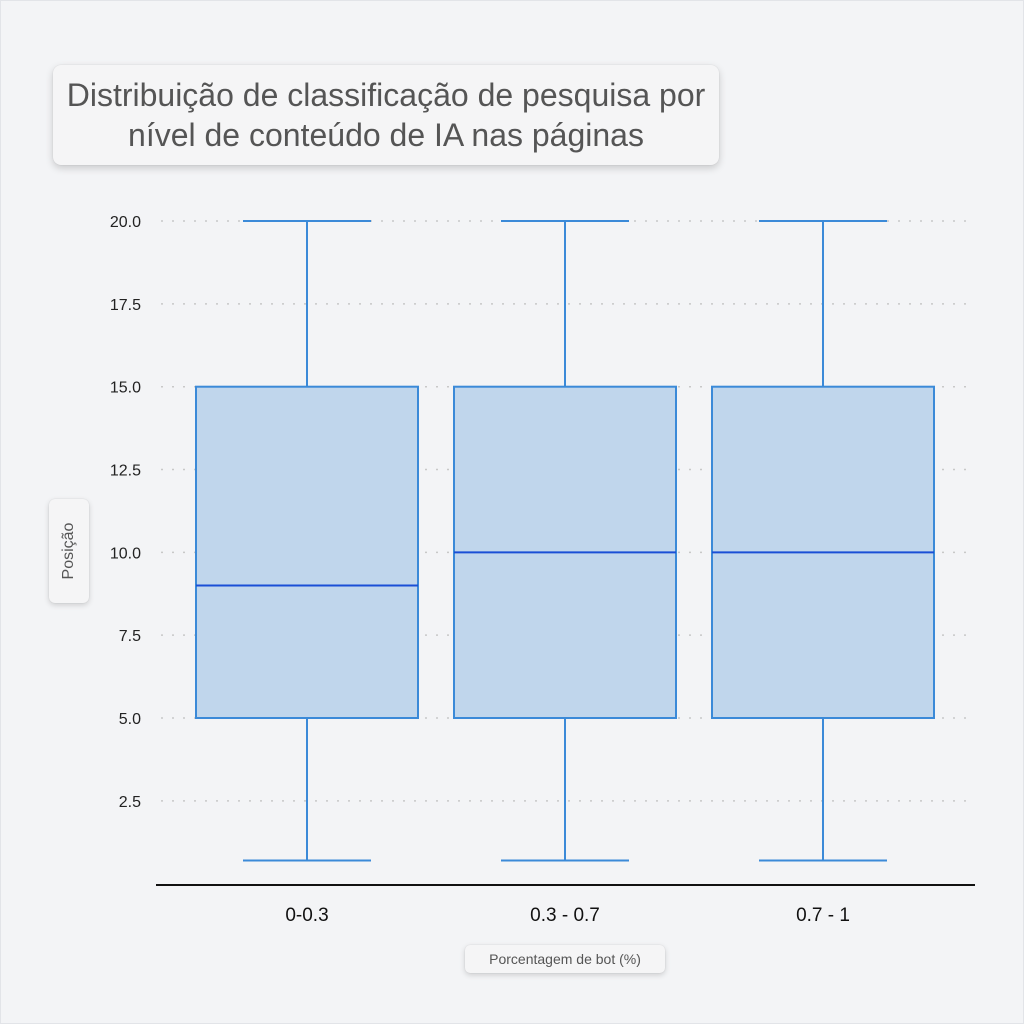 Image resolution: width=1024 pixels, height=1024 pixels. I want to click on y-tick-labels: 2.5 5.0 7.5 10.0 12.5 15.0 17.5 20.0, so click(125, 512).